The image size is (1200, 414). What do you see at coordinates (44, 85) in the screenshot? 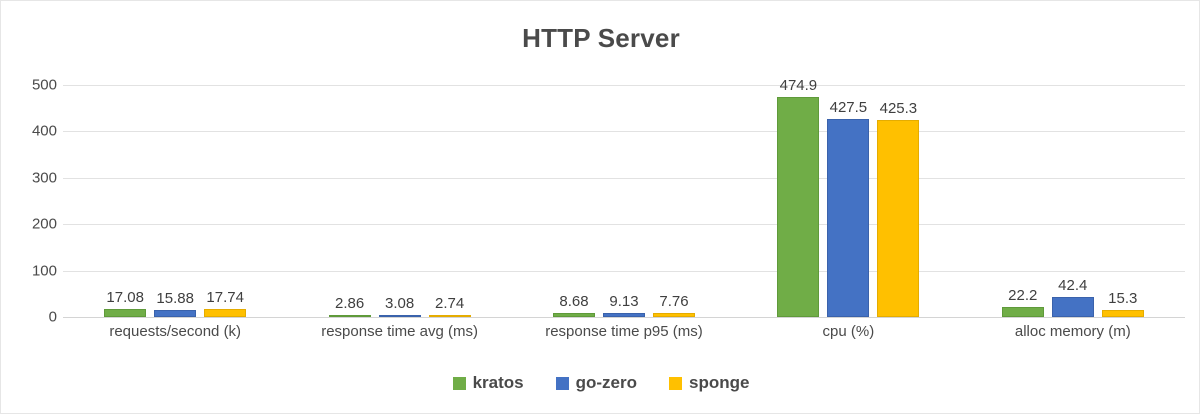
I see `y-axis-tick-label: 500` at bounding box center [44, 85].